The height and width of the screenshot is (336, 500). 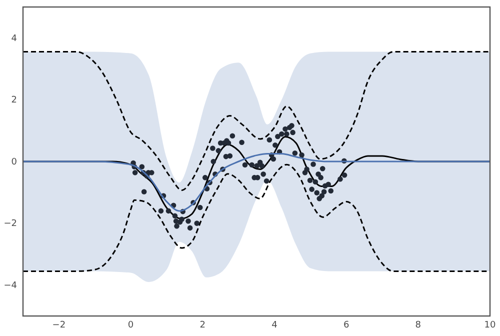 I want to click on y-tick-label: 0, so click(x=14, y=162).